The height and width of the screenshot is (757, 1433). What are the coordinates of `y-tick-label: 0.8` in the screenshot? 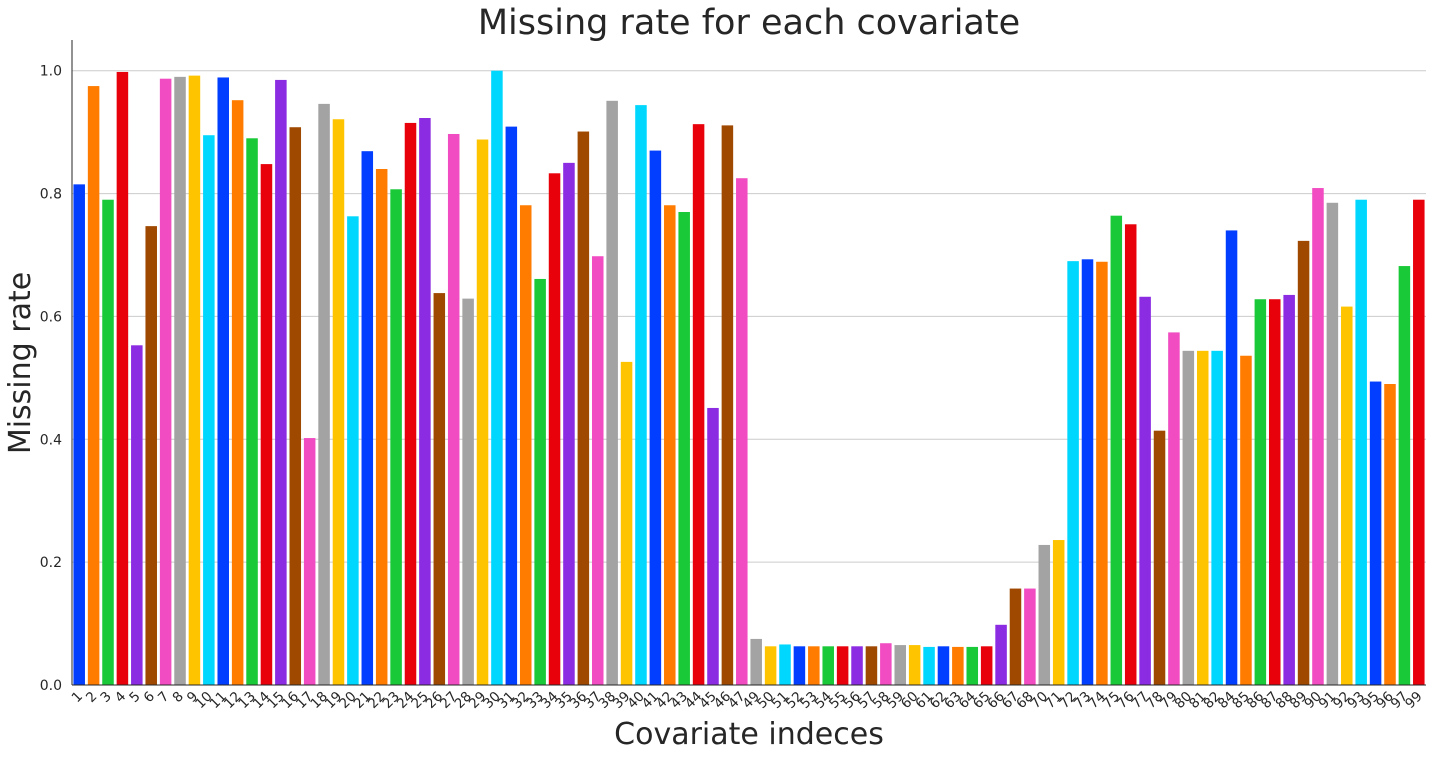 It's located at (51, 195).